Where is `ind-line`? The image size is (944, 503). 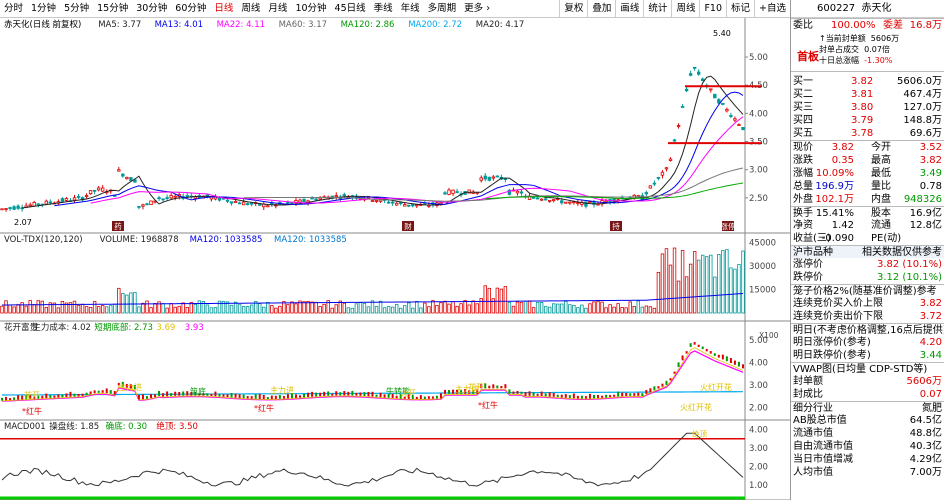 ind-line is located at coordinates (372, 374).